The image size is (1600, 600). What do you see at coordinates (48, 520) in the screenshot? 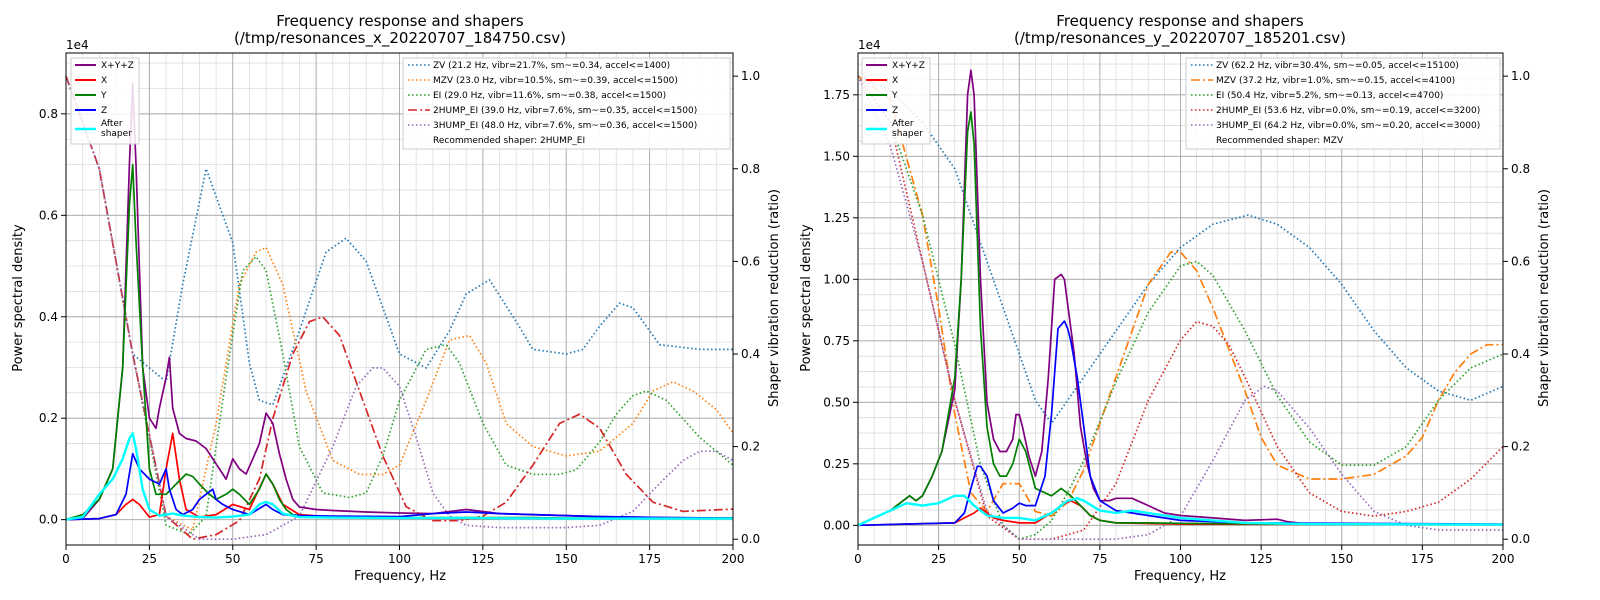
I see `y-tick-label: 0.0` at bounding box center [48, 520].